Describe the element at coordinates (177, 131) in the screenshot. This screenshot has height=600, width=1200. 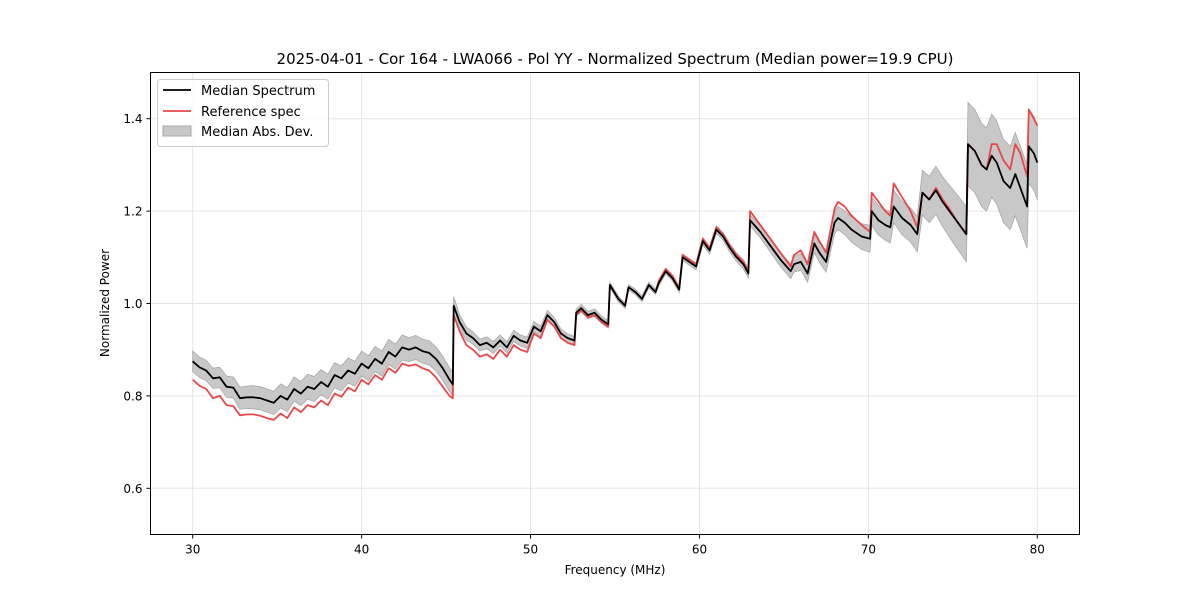
I see `legend-swatch-mad` at that location.